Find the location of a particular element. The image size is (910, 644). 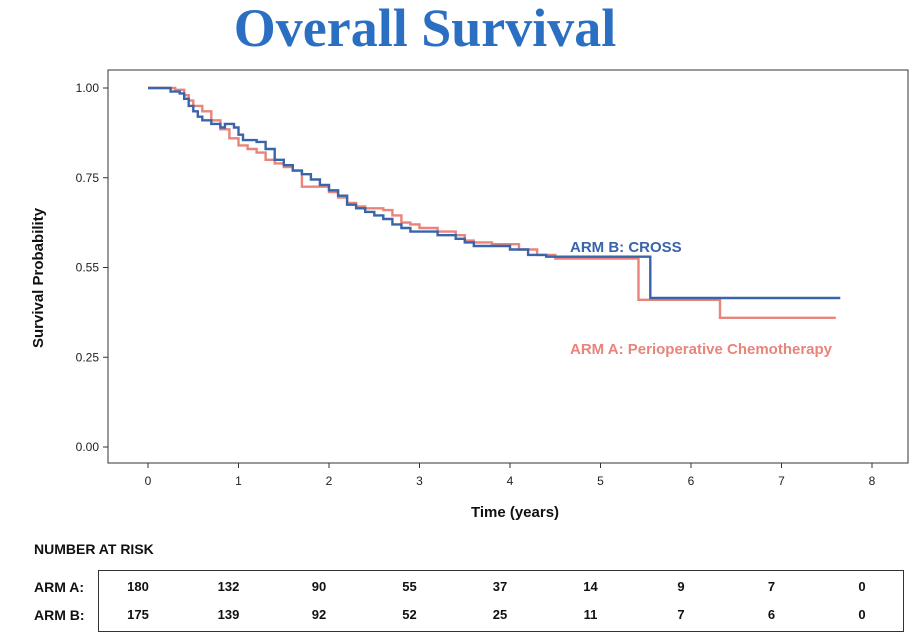

x-axis: 0 1 2 3 4 5 6 7 8 is located at coordinates (510, 475).